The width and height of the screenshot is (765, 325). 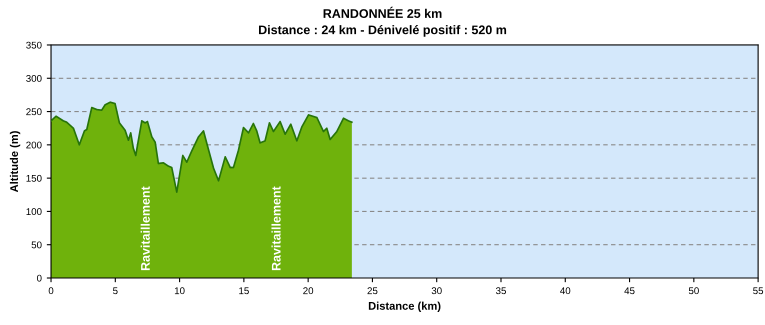 What do you see at coordinates (34, 212) in the screenshot?
I see `y-tick-label: 100` at bounding box center [34, 212].